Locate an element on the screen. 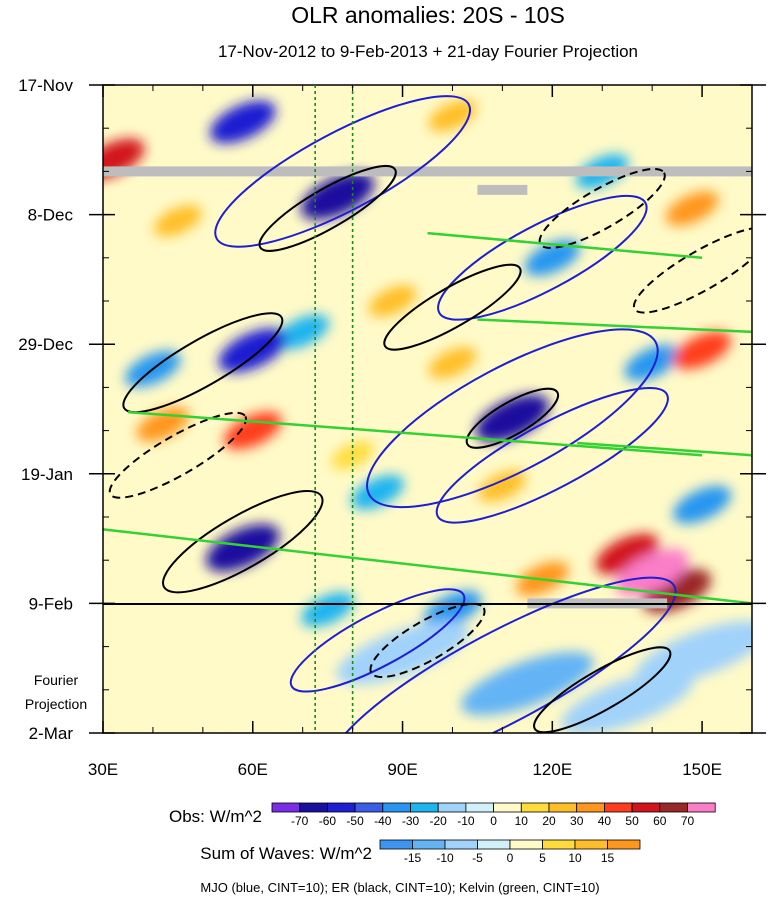 The height and width of the screenshot is (899, 771). obs-colorbar-level-label: -10 is located at coordinates (466, 821).